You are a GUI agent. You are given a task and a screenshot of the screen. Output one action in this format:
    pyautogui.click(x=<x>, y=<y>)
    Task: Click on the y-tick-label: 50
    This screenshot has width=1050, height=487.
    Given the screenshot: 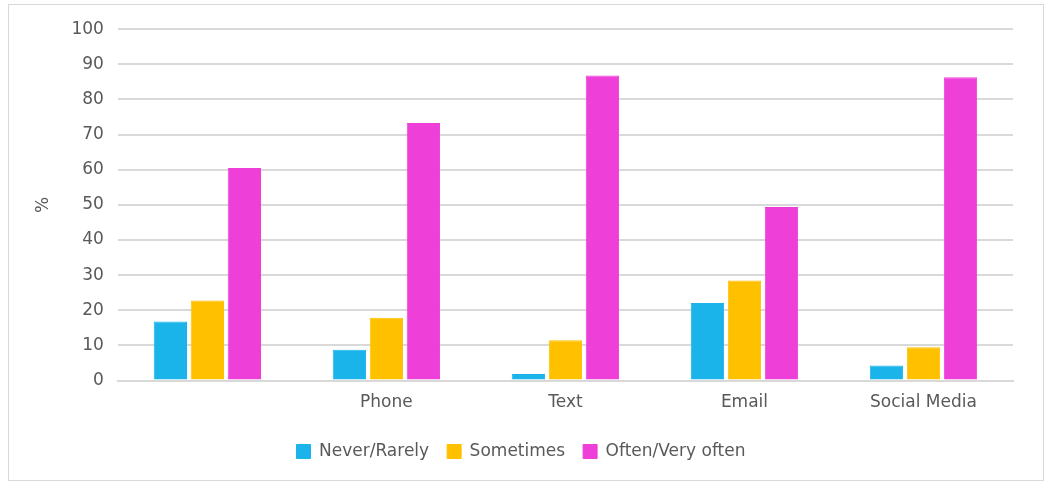 What is the action you would take?
    pyautogui.click(x=93, y=203)
    